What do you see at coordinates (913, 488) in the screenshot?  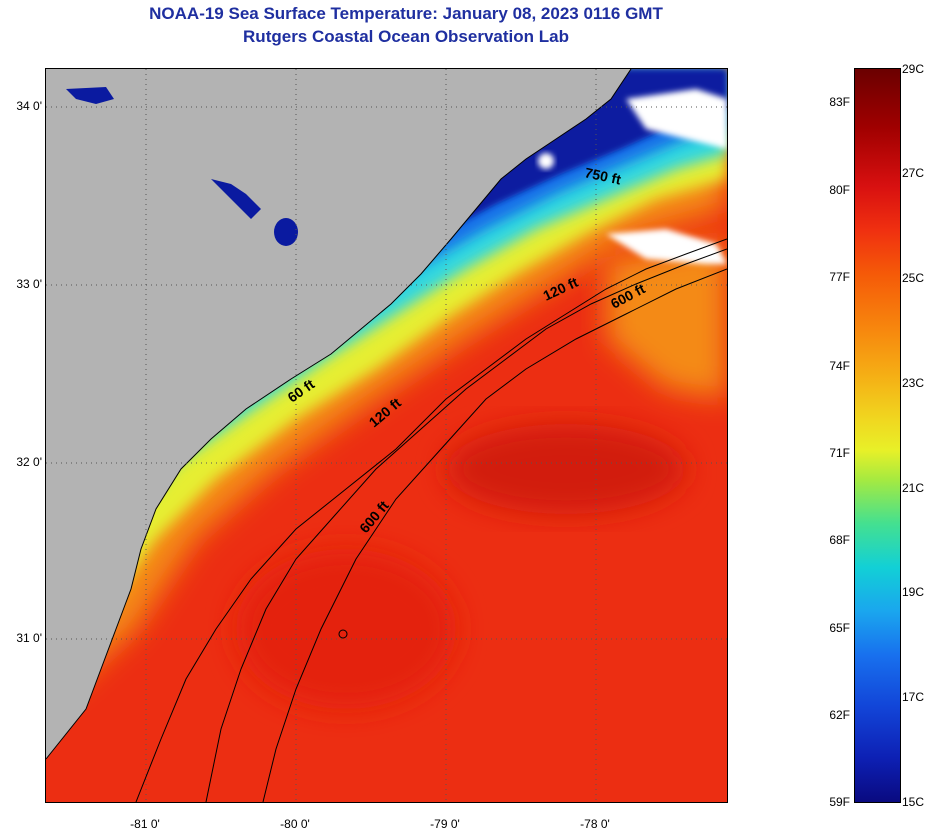 I see `colorbar-label-21c: 21C` at bounding box center [913, 488].